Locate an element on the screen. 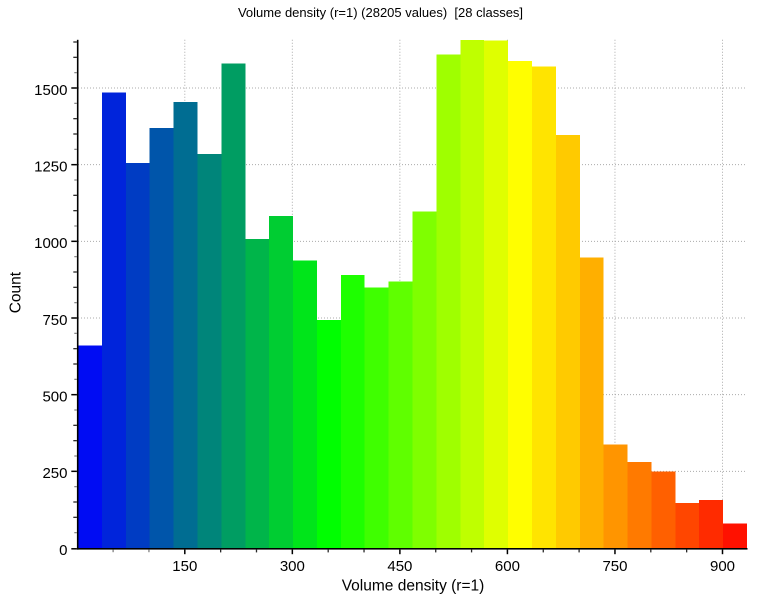 Image resolution: width=761 pixels, height=600 pixels. svg-text: 250 is located at coordinates (54, 473).